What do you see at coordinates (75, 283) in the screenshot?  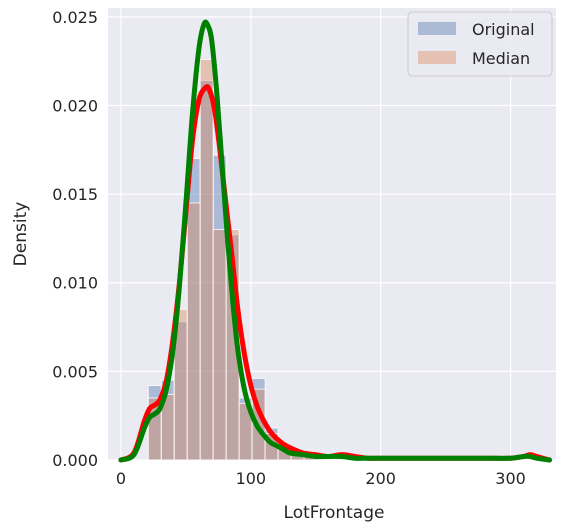 I see `y-tick-label: 0.010` at bounding box center [75, 283].